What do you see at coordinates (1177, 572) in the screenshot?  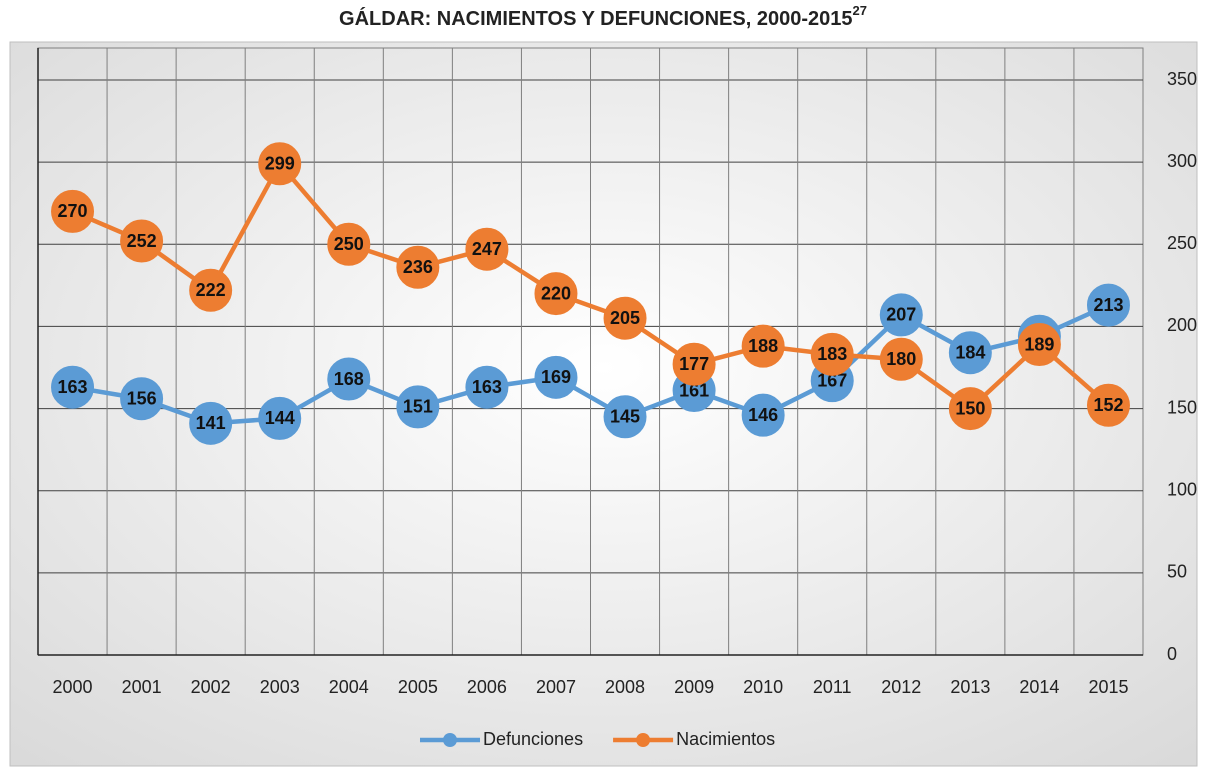 I see `y-tick-label: 50` at bounding box center [1177, 572].